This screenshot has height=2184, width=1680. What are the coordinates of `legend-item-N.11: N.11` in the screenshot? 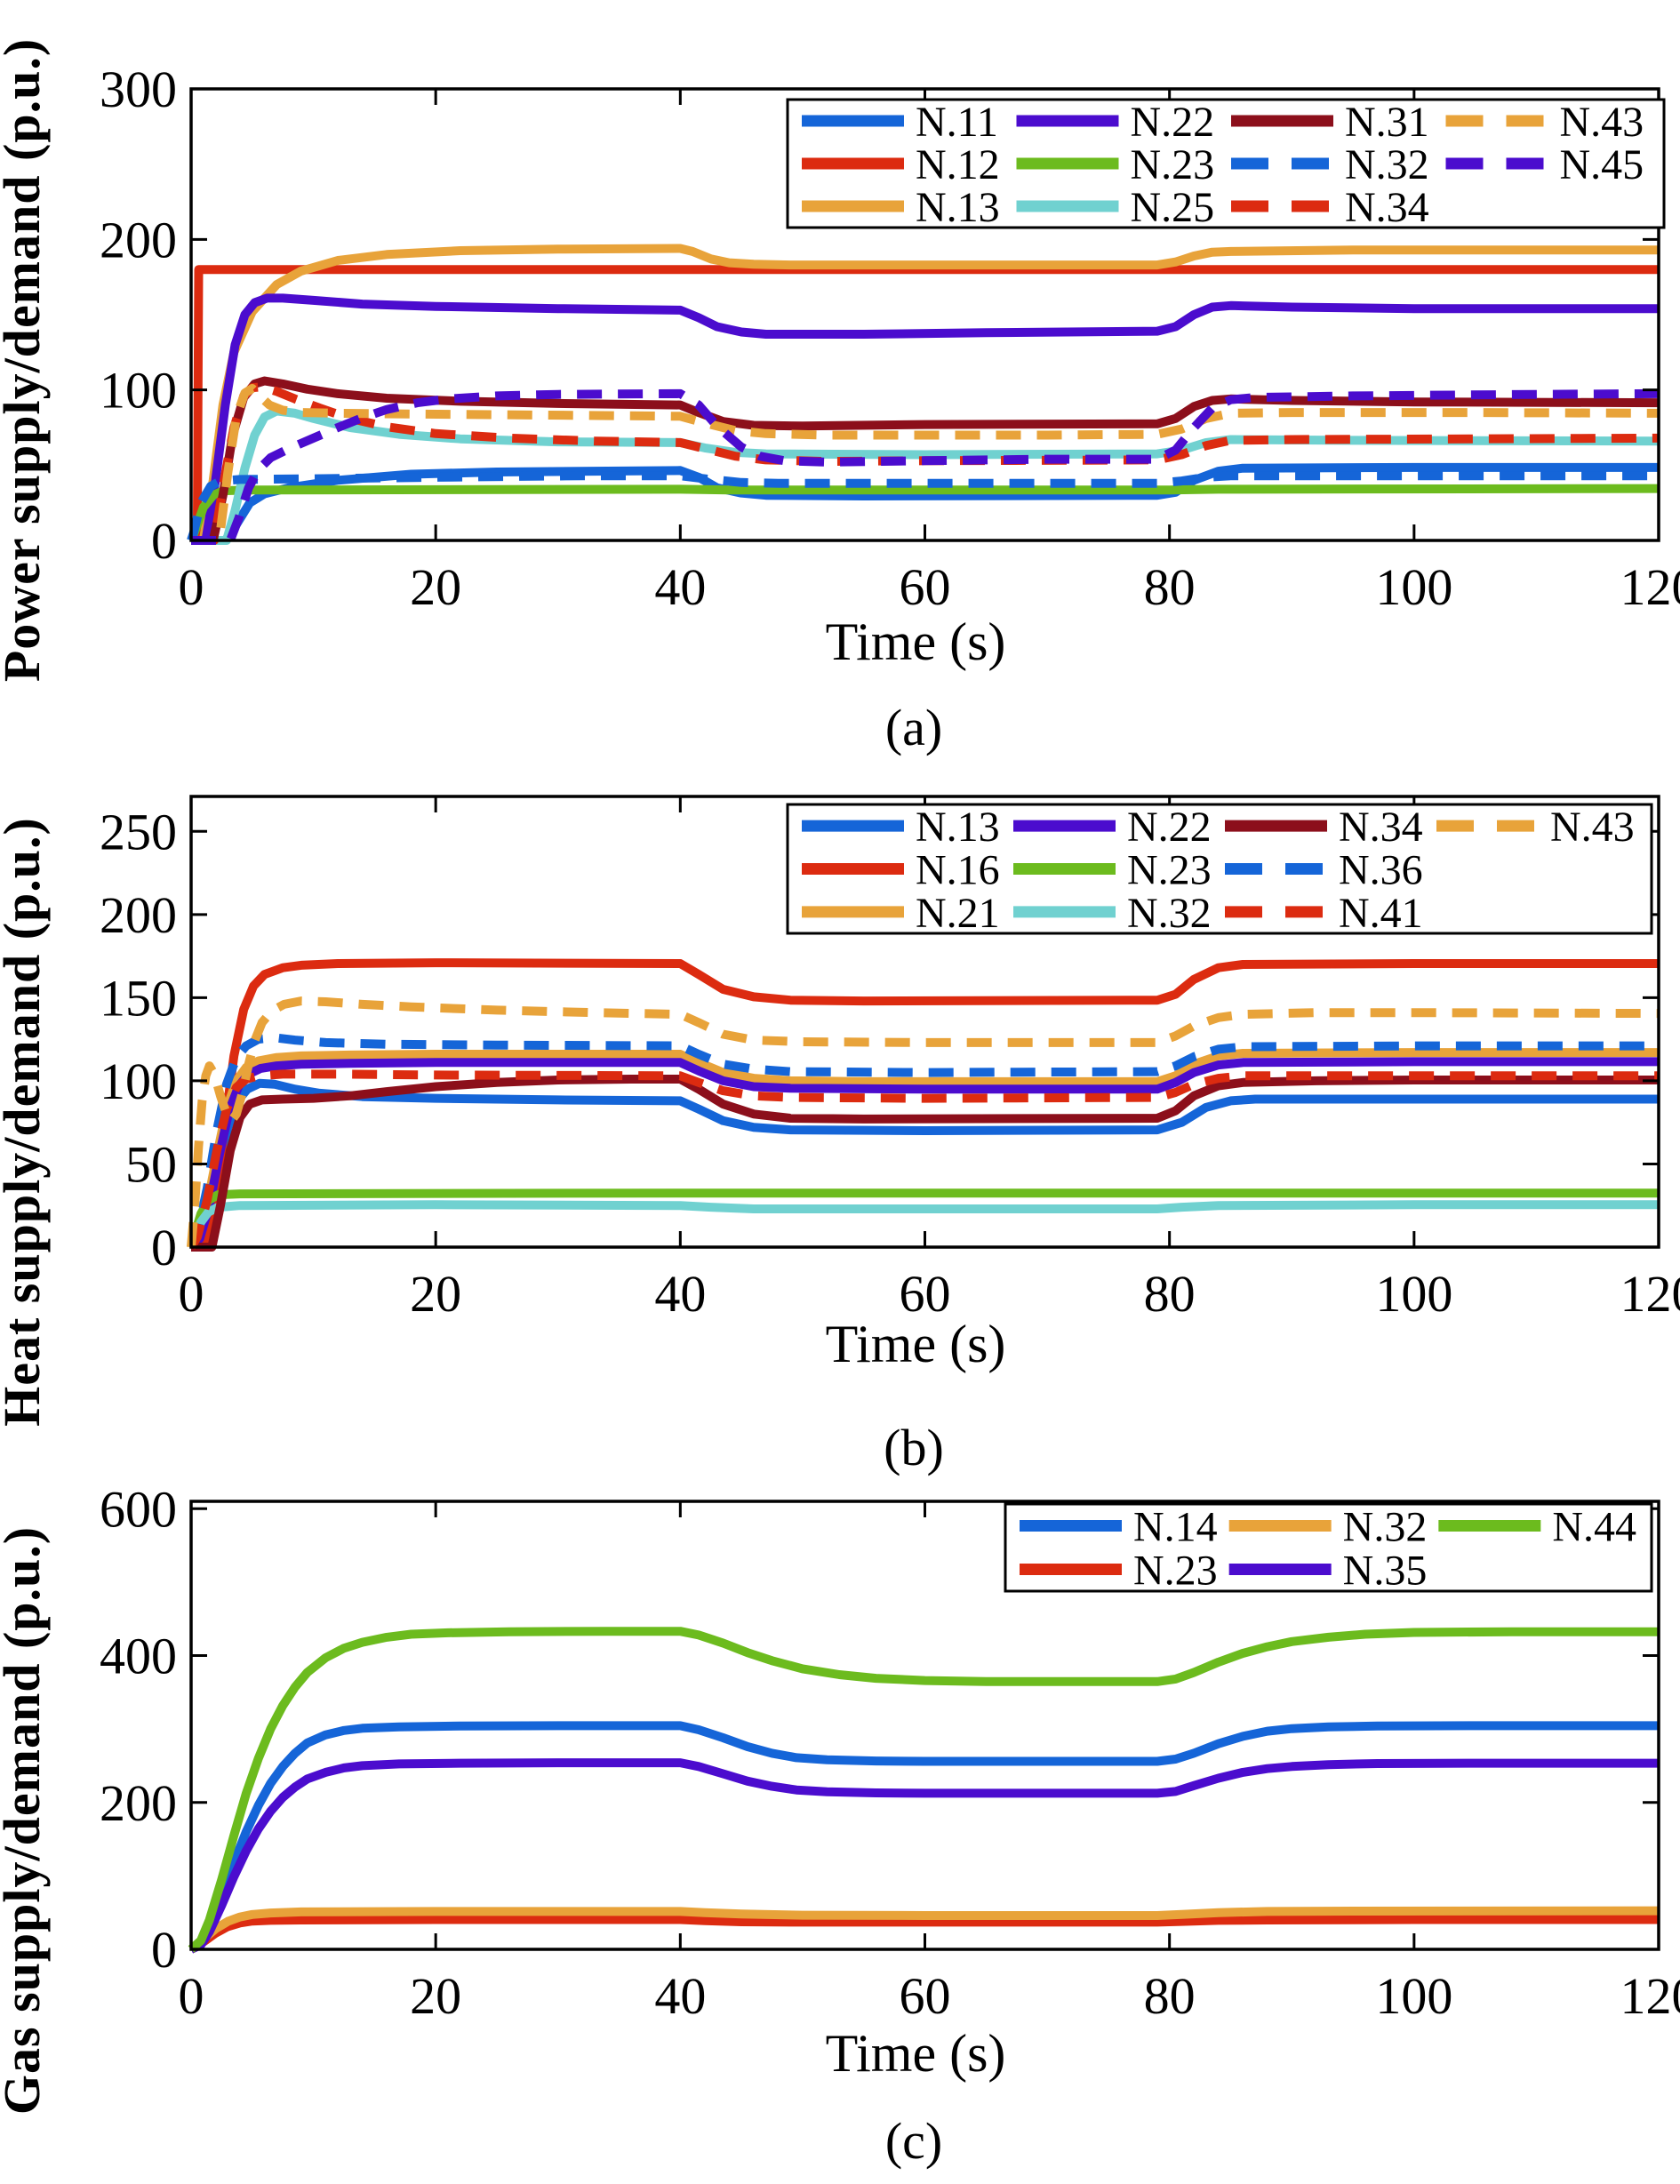 It's located at (900, 122).